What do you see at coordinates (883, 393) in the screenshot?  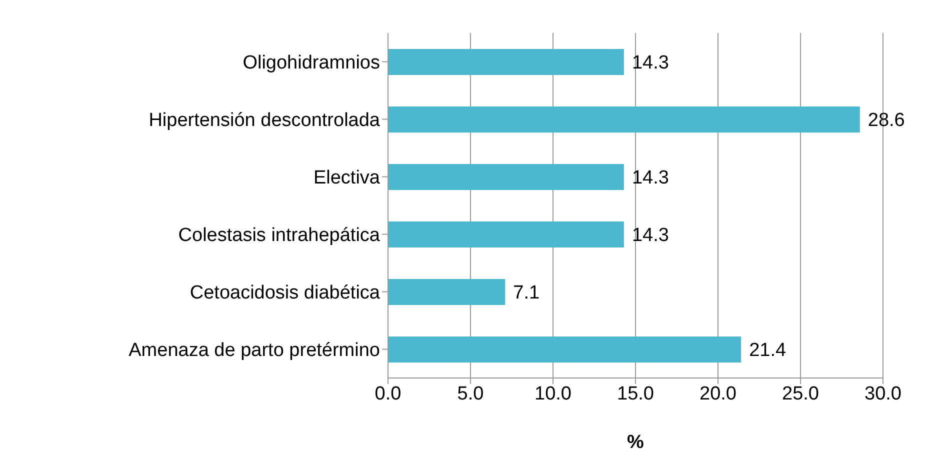 I see `x-tick-label: 30.0` at bounding box center [883, 393].